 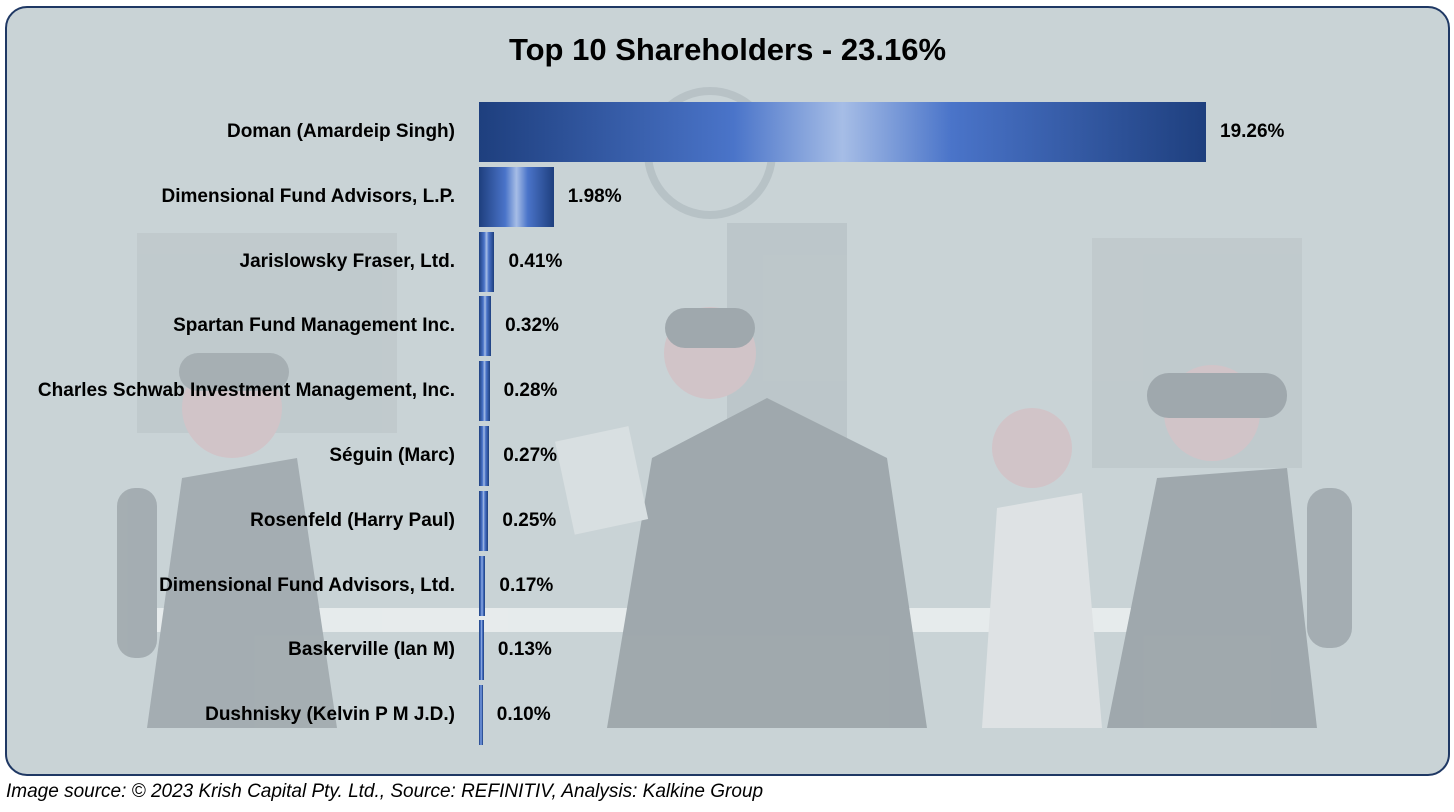 What do you see at coordinates (532, 326) in the screenshot?
I see `data-label: 0.32%` at bounding box center [532, 326].